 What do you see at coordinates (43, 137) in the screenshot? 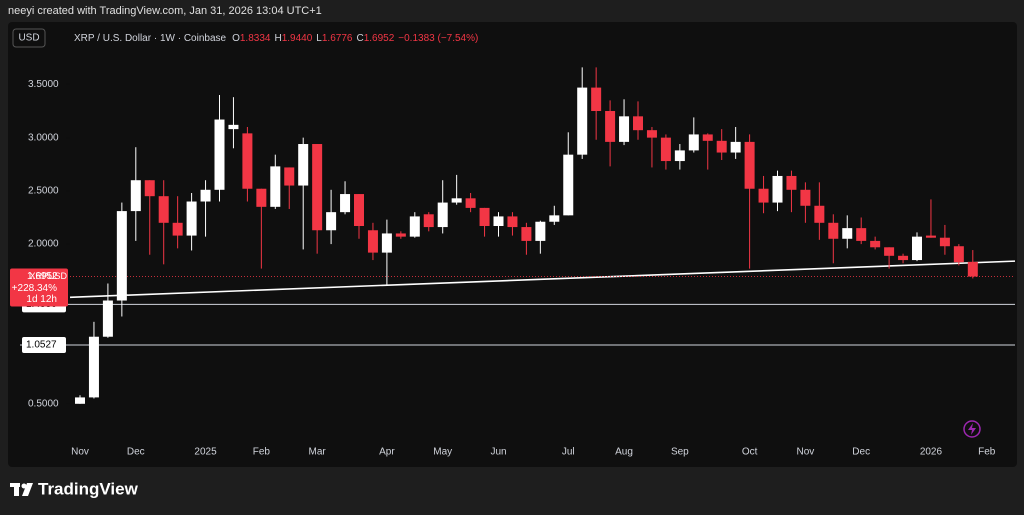
I see `y-tick-label: 3.0000` at bounding box center [43, 137].